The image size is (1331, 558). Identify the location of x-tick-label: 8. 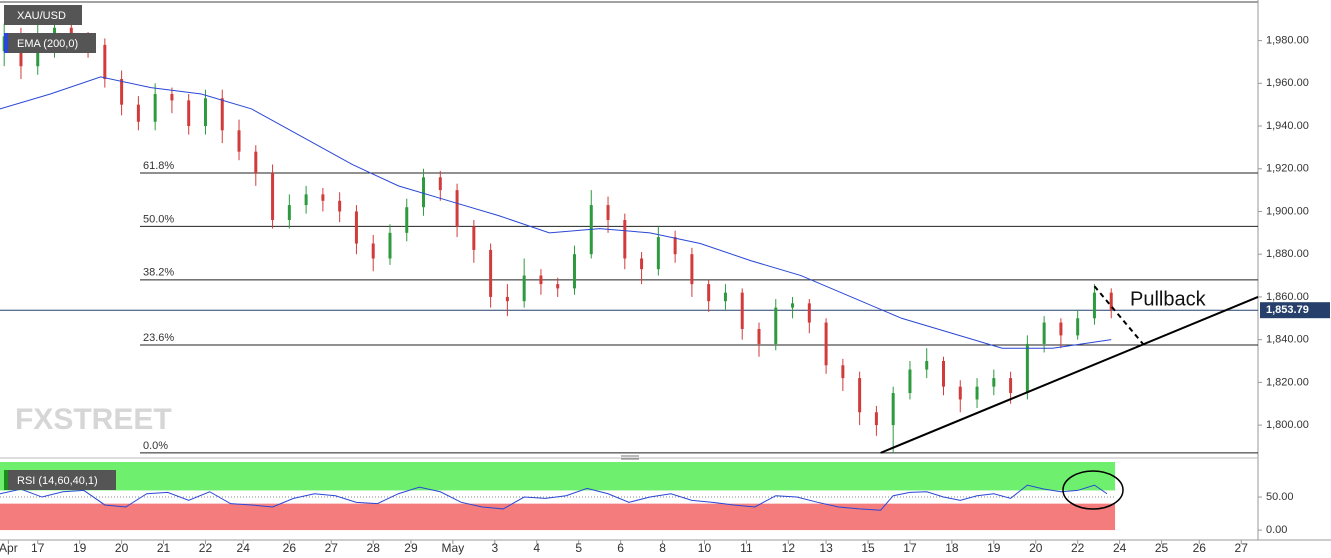
(662, 548).